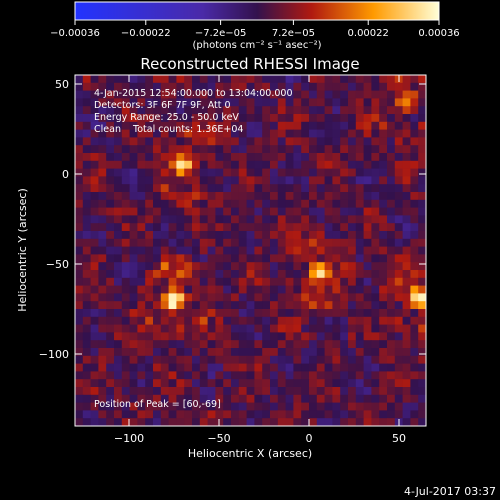 The height and width of the screenshot is (500, 500). Describe the element at coordinates (293, 33) in the screenshot. I see `colorbar-tick-label: 7.2e−05` at that location.